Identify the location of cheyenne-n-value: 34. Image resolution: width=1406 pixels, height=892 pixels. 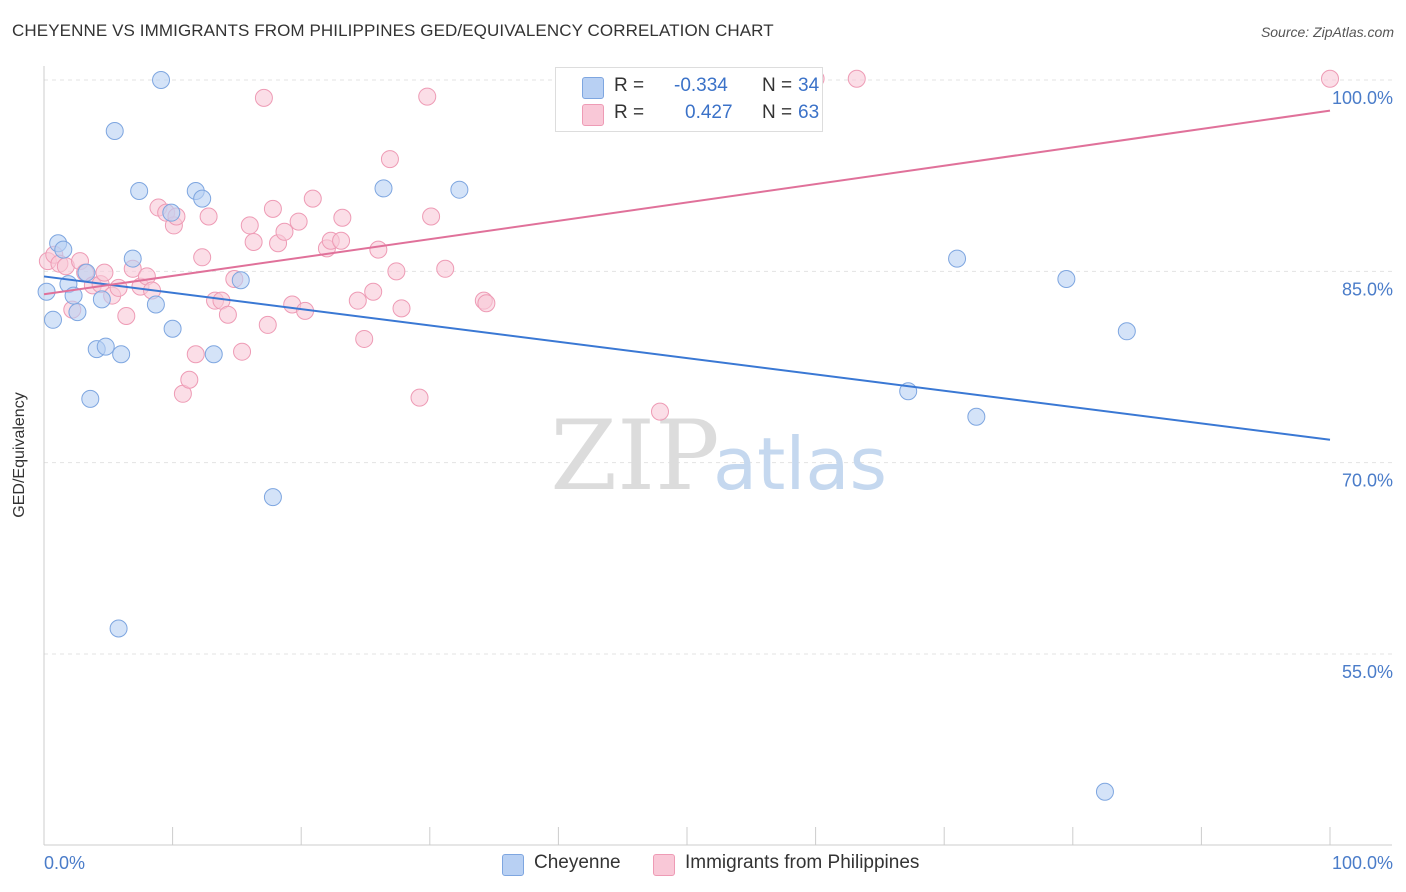
(809, 85).